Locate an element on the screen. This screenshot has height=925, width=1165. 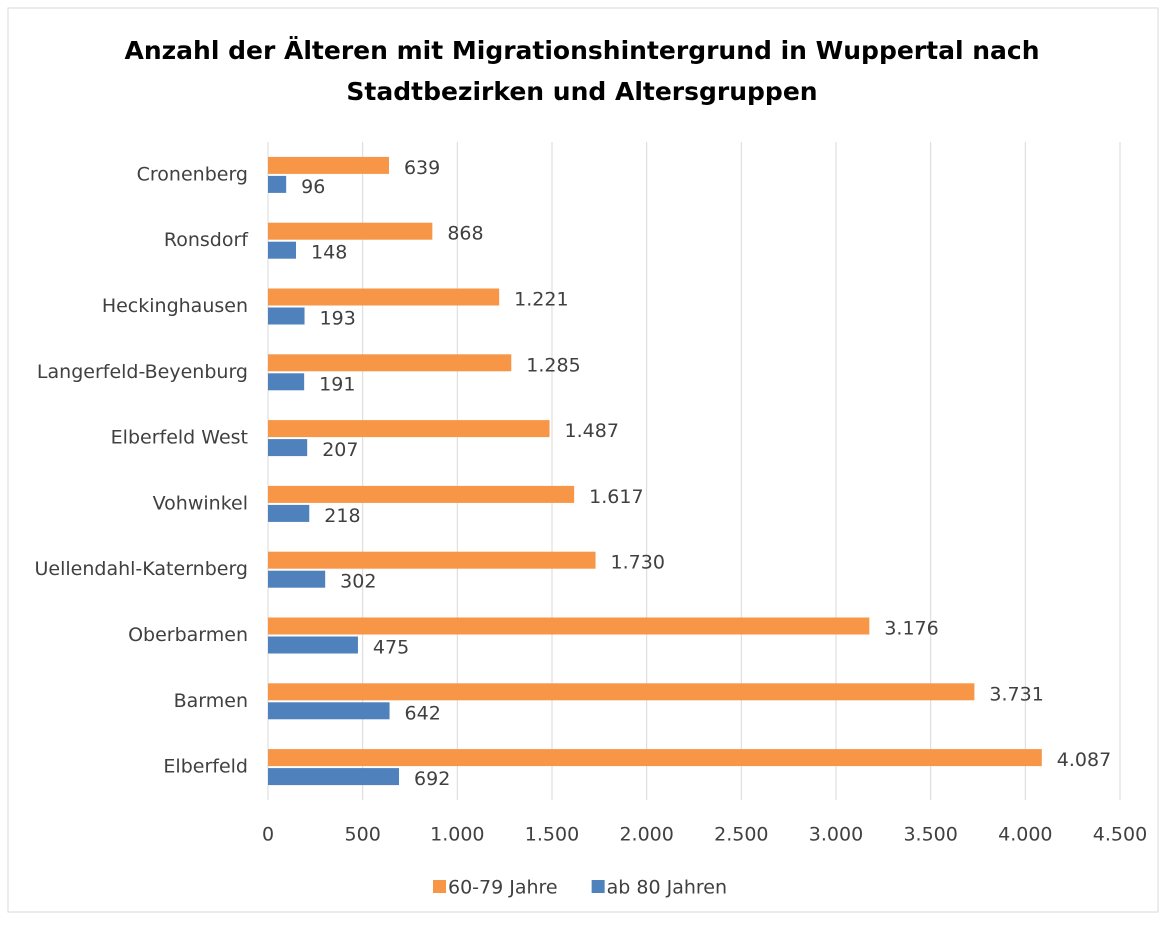
data-label: 1.285 is located at coordinates (553, 365).